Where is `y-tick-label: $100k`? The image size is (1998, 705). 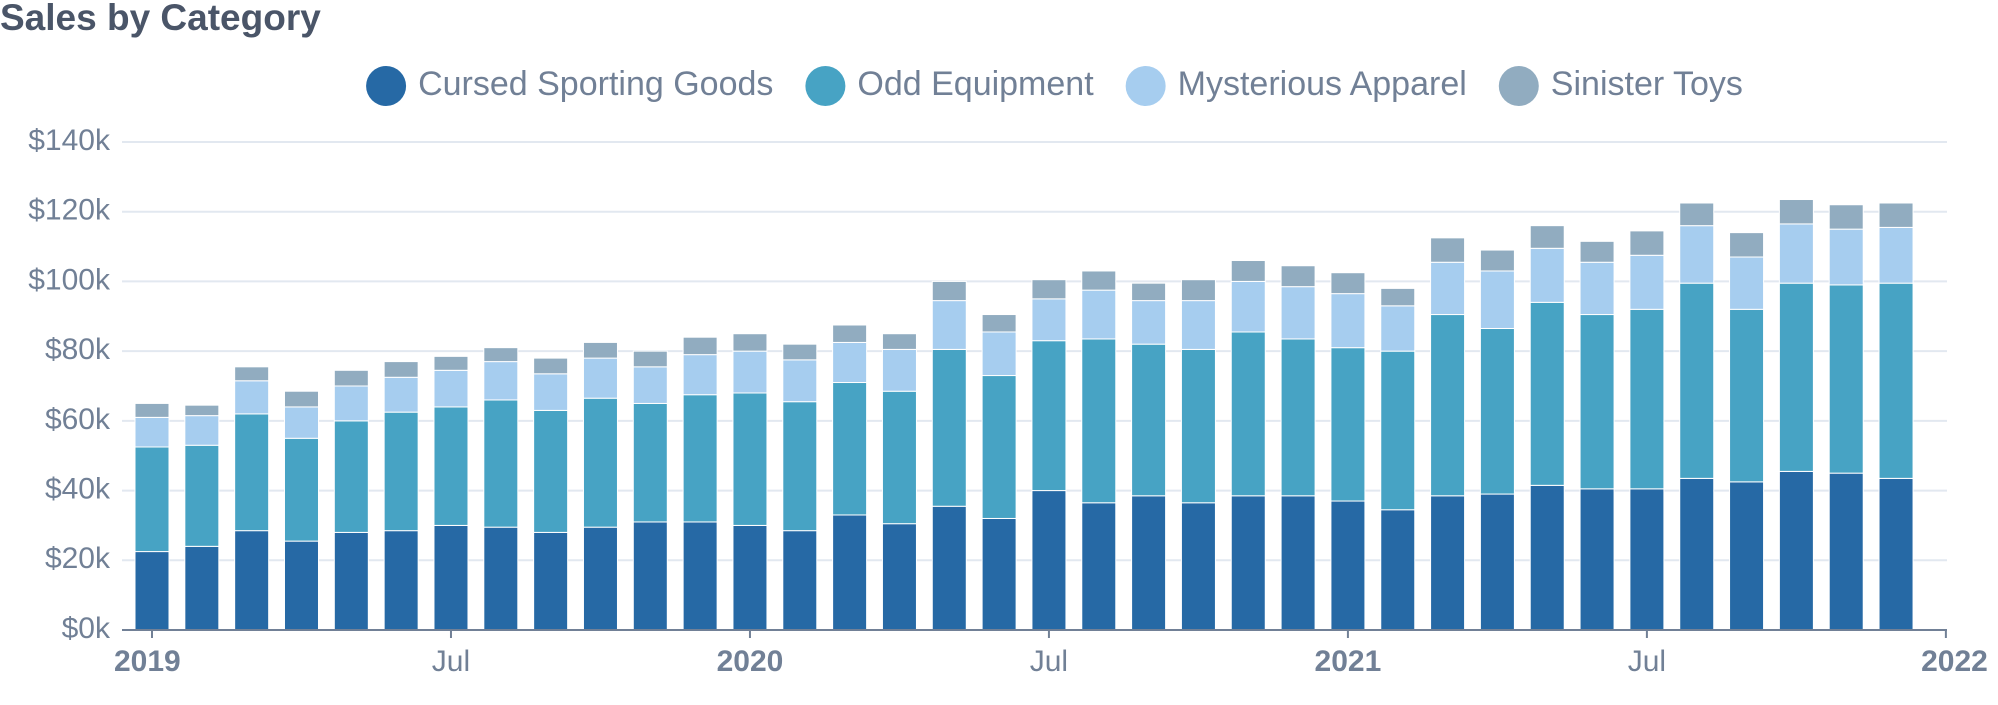 y-tick-label: $100k is located at coordinates (69, 279).